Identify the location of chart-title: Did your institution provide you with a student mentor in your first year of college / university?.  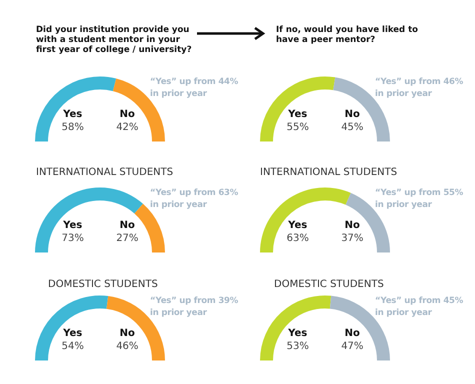
(114, 40).